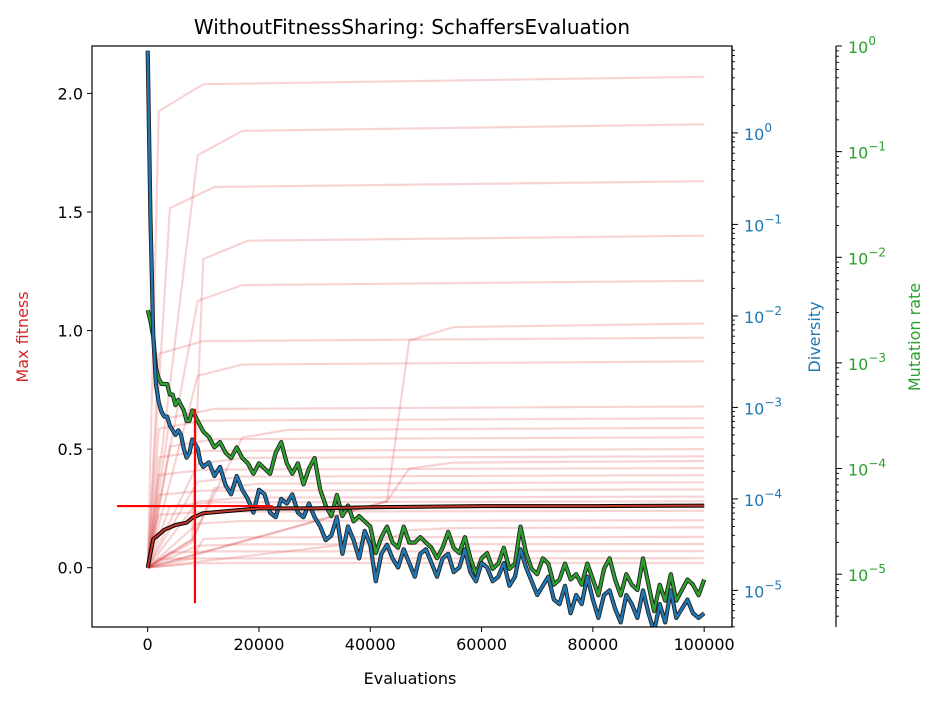 The height and width of the screenshot is (704, 941). I want to click on left-axis-label: Max fitness, so click(22, 336).